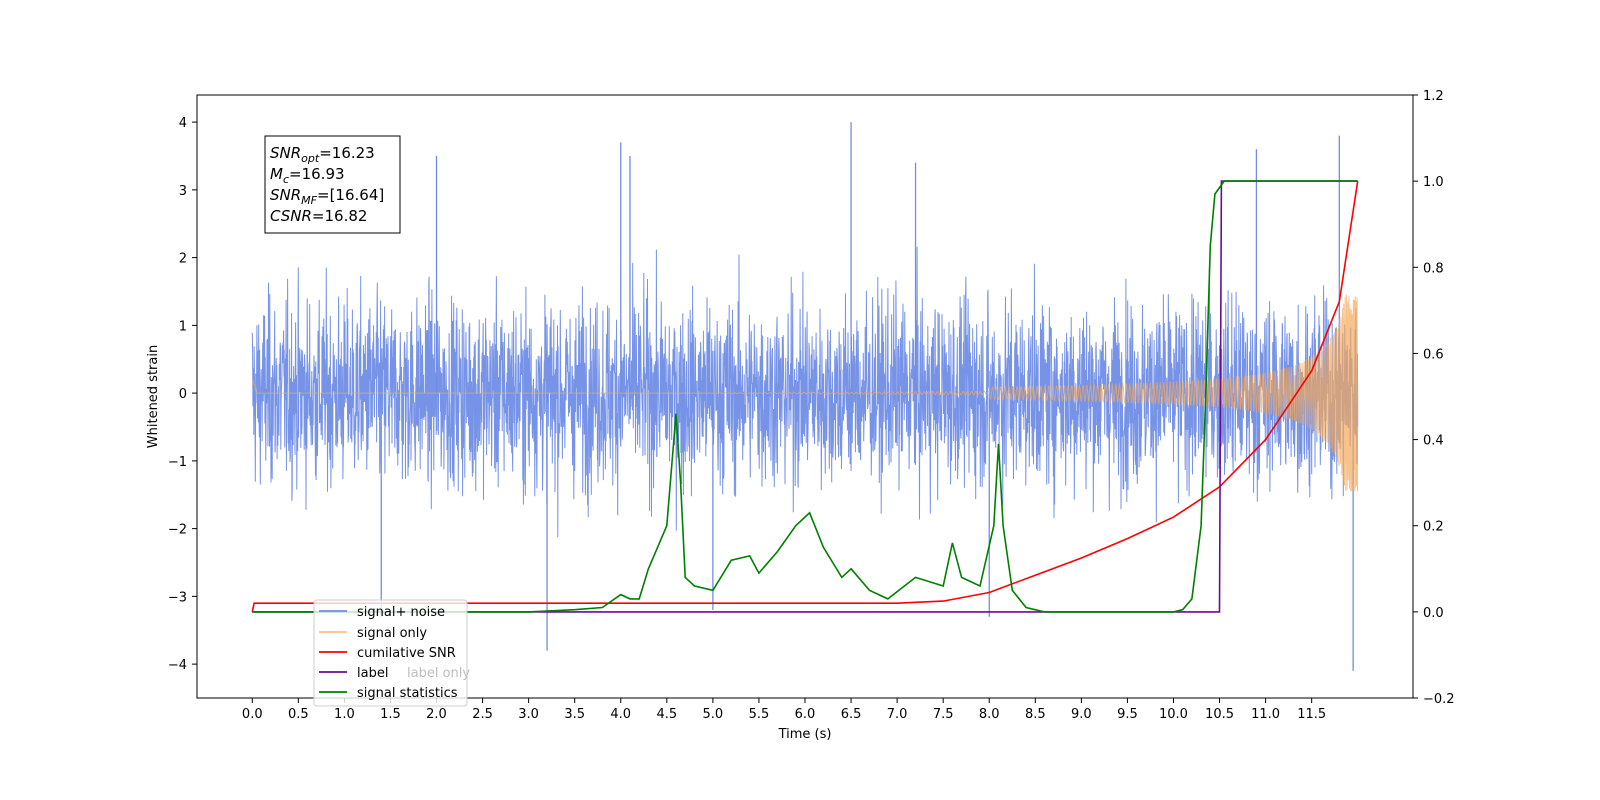  Describe the element at coordinates (1035, 714) in the screenshot. I see `x-tick-label: 8.5` at that location.